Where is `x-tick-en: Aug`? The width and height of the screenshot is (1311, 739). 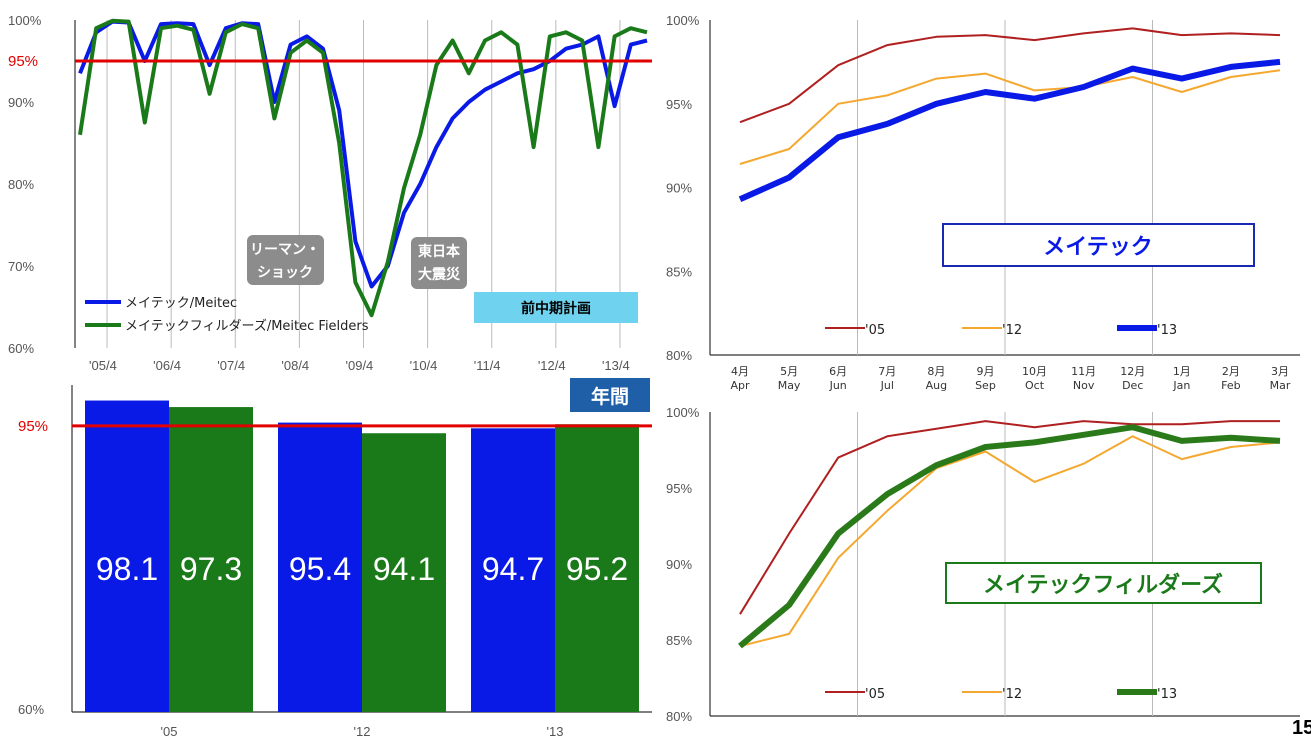
x-tick-en: Aug is located at coordinates (936, 385).